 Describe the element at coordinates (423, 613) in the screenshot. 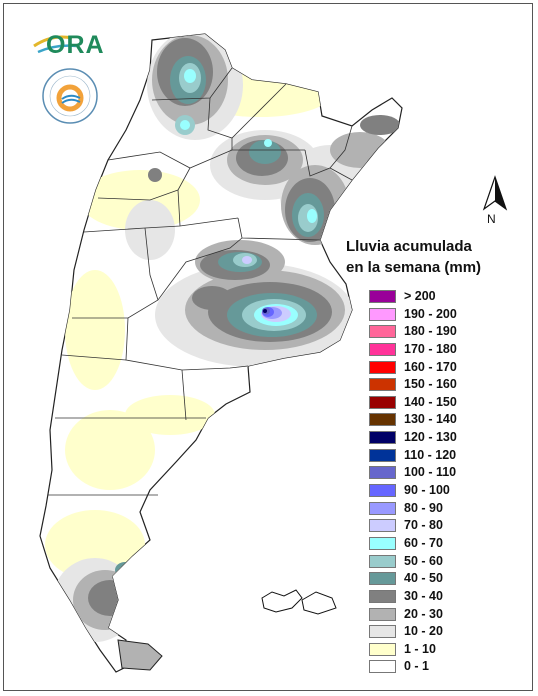

I see `legend-label: 20 - 30` at that location.